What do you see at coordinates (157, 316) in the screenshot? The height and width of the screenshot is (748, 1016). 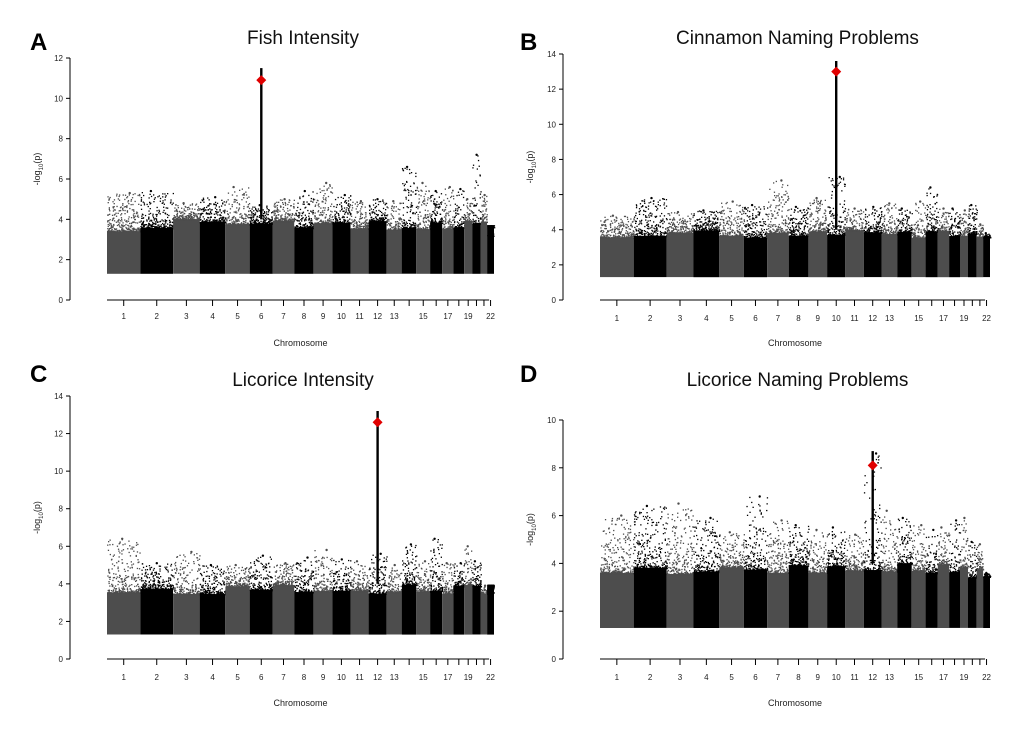 I see `x-tick-label: 2` at bounding box center [157, 316].